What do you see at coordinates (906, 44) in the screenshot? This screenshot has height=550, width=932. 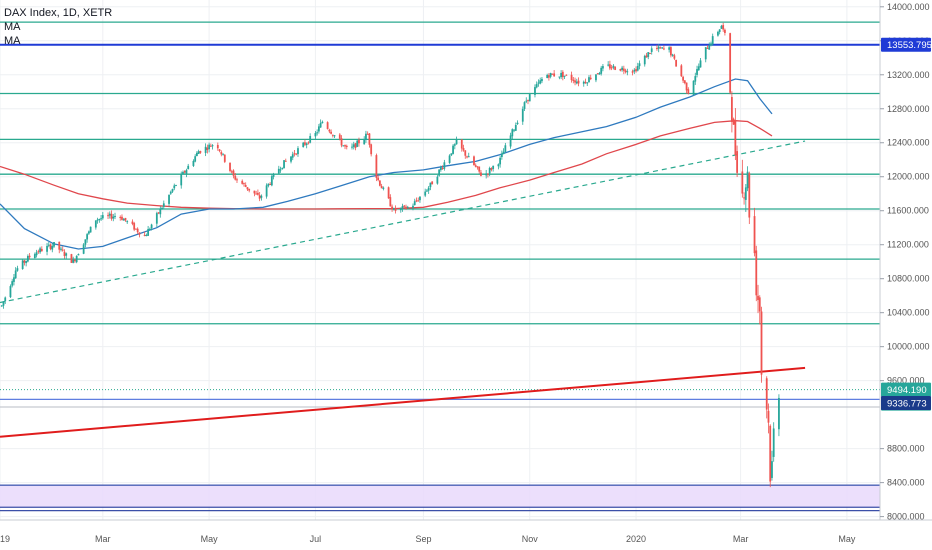 I see `price-tag` at bounding box center [906, 44].